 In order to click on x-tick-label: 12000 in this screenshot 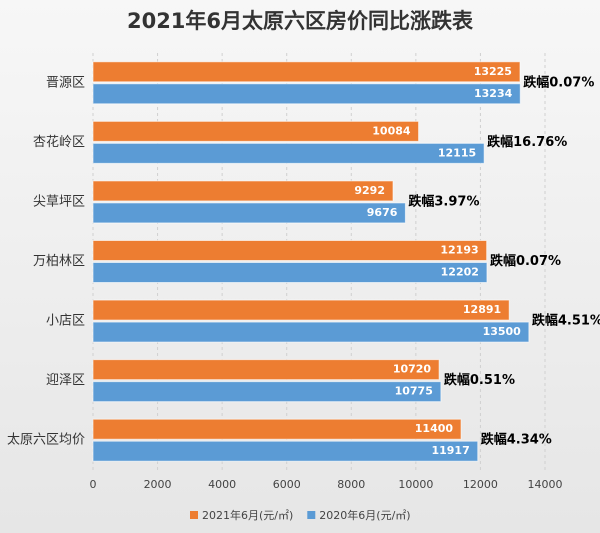, I will do `click(480, 484)`.